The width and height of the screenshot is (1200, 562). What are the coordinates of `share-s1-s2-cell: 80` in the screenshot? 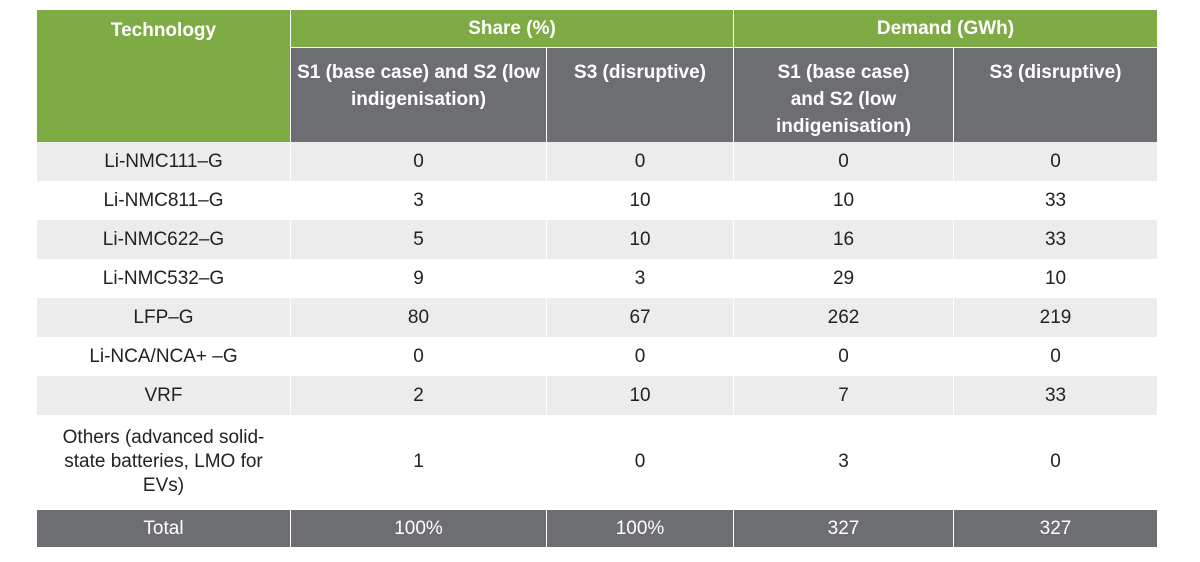 It's located at (418, 317).